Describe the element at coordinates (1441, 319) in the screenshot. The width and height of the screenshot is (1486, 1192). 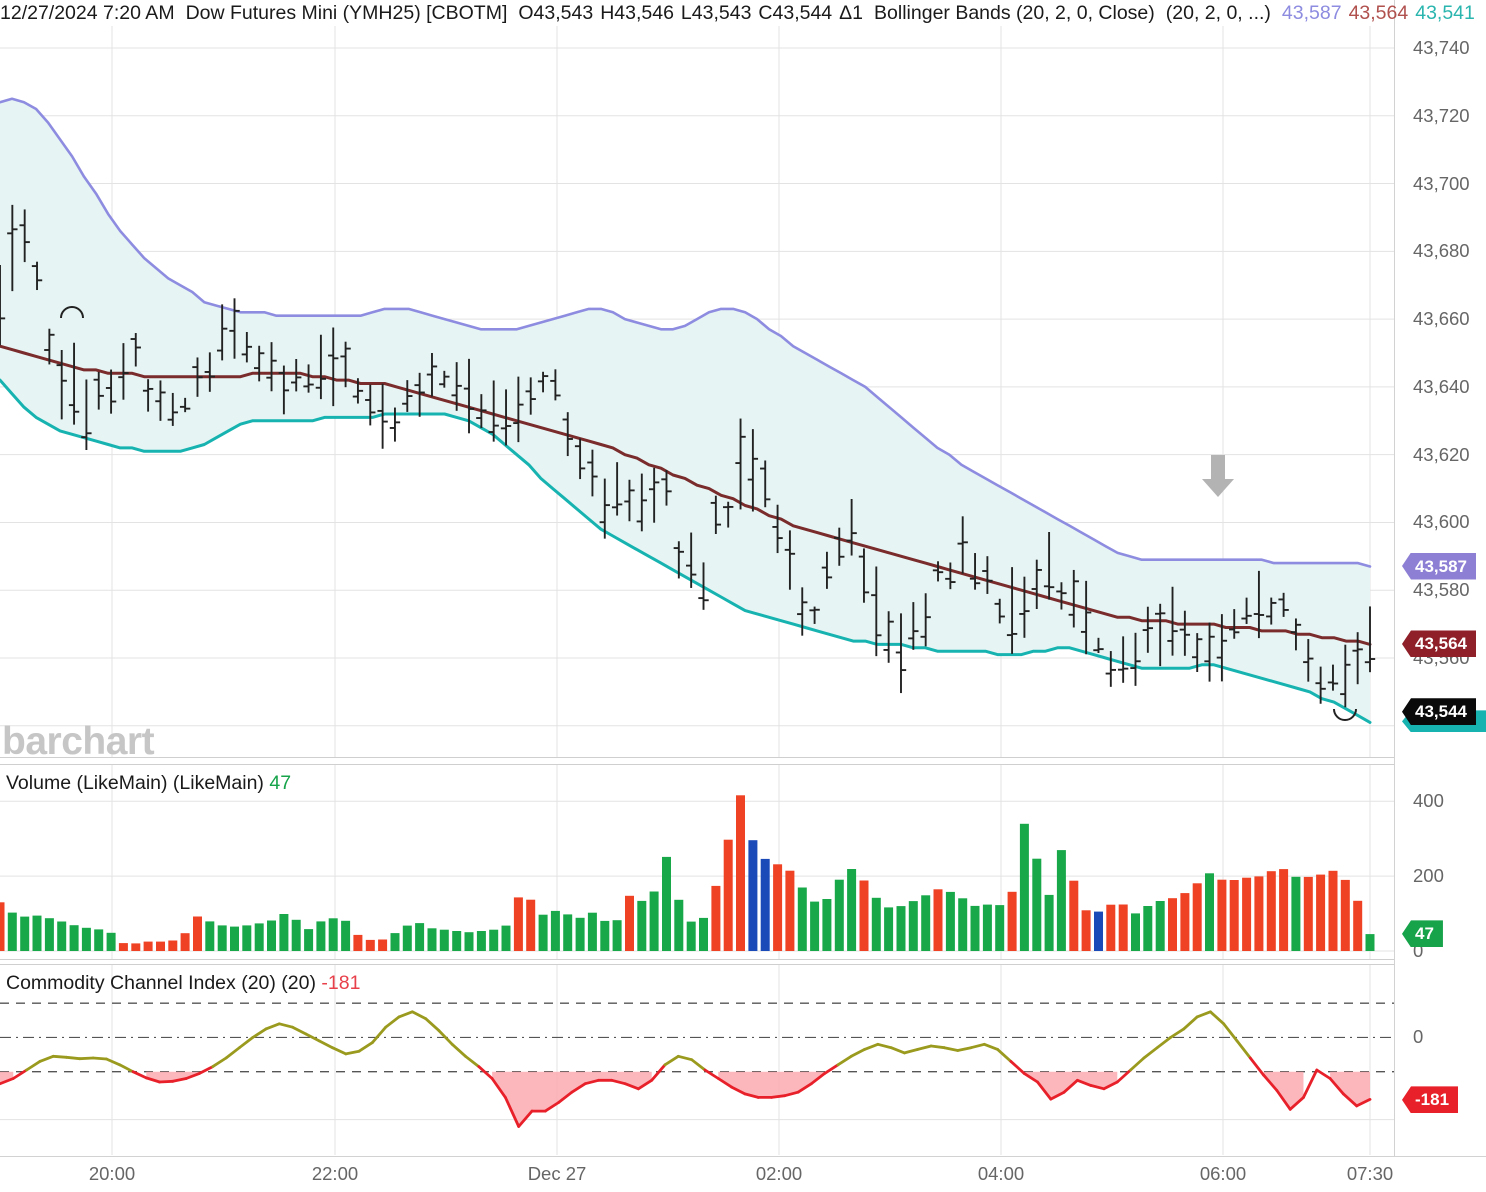
I see `price-axis-label: 43,660` at that location.